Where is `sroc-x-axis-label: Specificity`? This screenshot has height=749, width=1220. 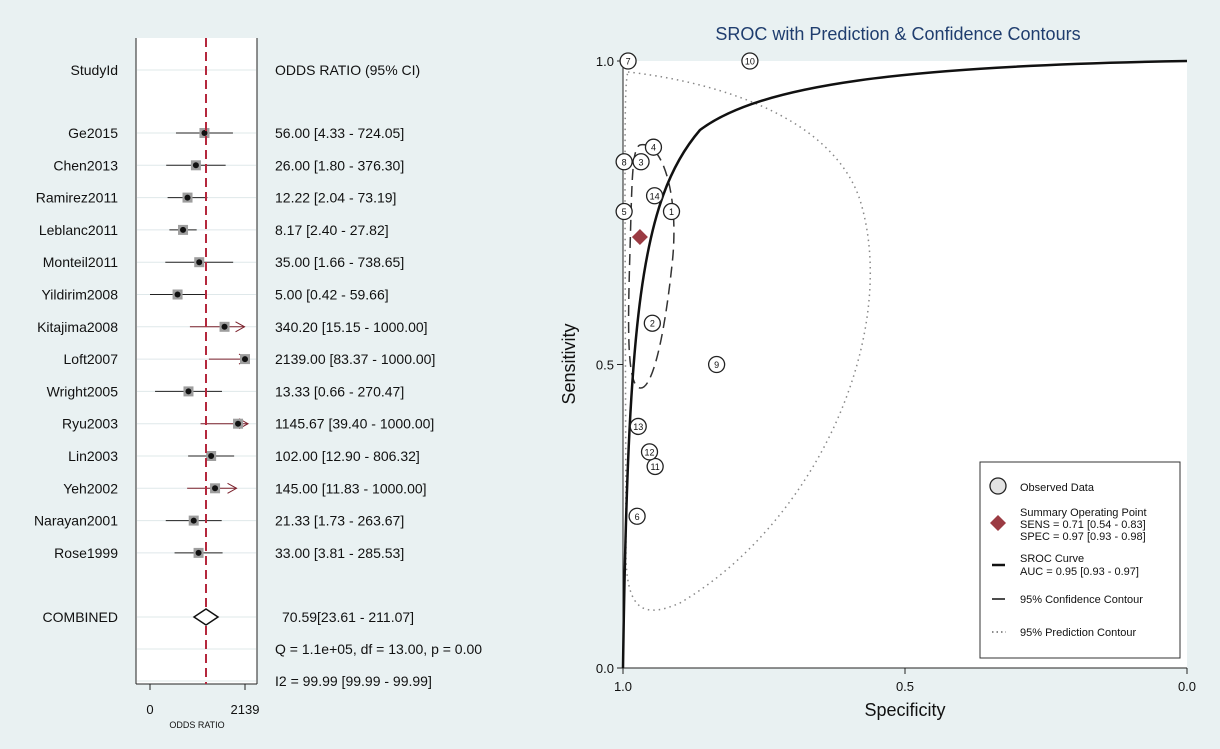 sroc-x-axis-label: Specificity is located at coordinates (904, 710).